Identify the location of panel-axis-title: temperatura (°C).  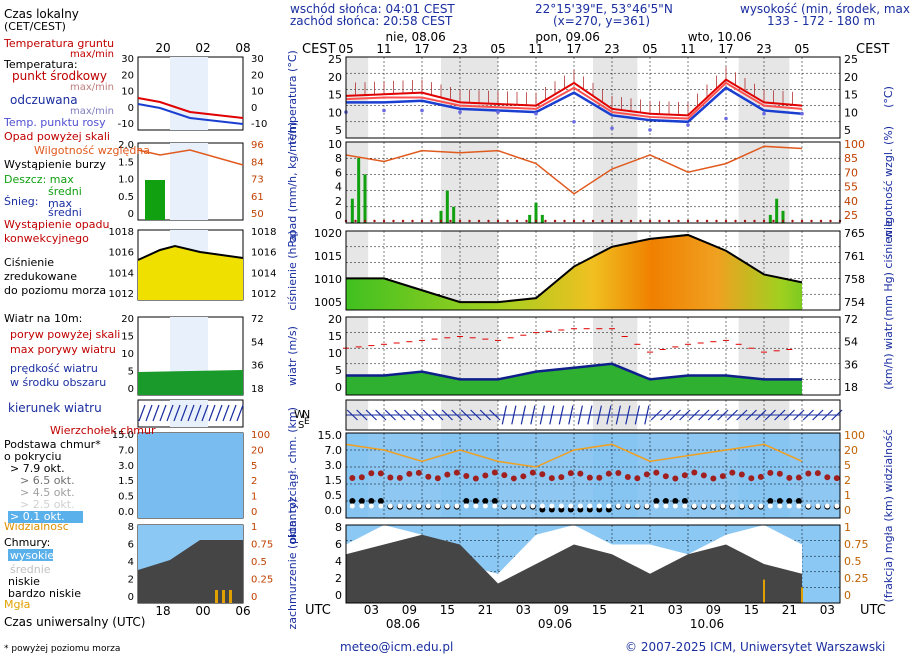
(292, 97).